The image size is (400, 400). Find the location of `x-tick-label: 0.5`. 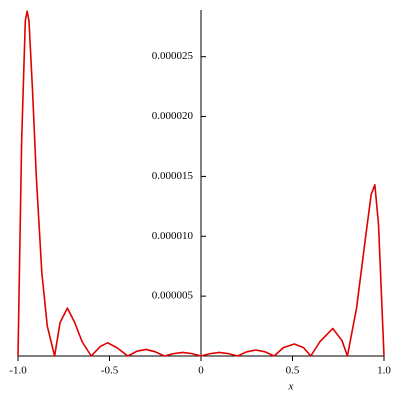

x-tick-label: 0.5 is located at coordinates (293, 371).